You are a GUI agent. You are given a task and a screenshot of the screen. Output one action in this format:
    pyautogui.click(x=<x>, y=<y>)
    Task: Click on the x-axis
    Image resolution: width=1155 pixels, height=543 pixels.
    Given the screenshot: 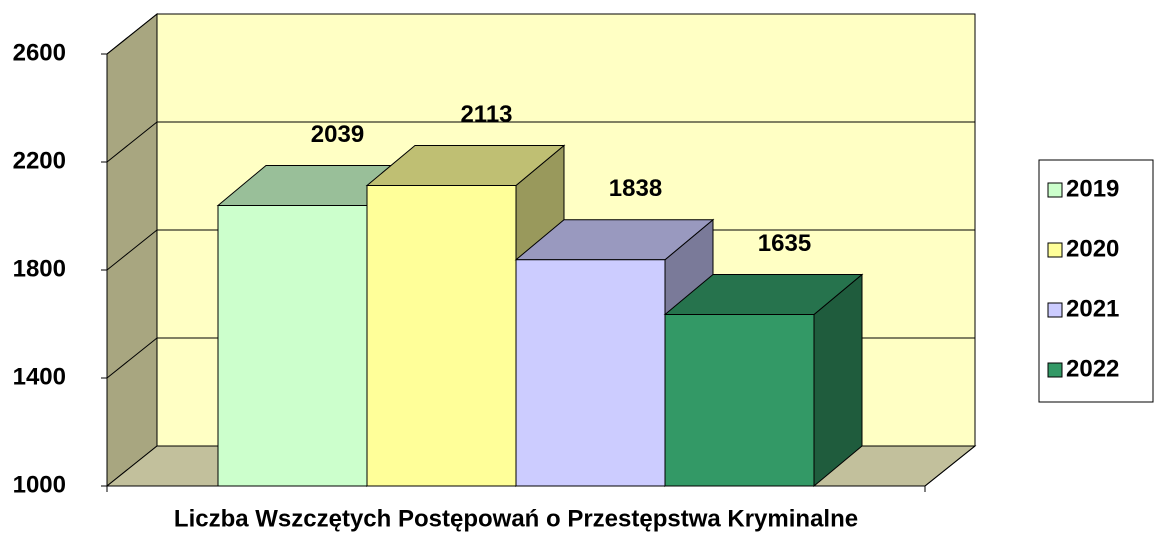 What is the action you would take?
    pyautogui.click(x=950, y=466)
    